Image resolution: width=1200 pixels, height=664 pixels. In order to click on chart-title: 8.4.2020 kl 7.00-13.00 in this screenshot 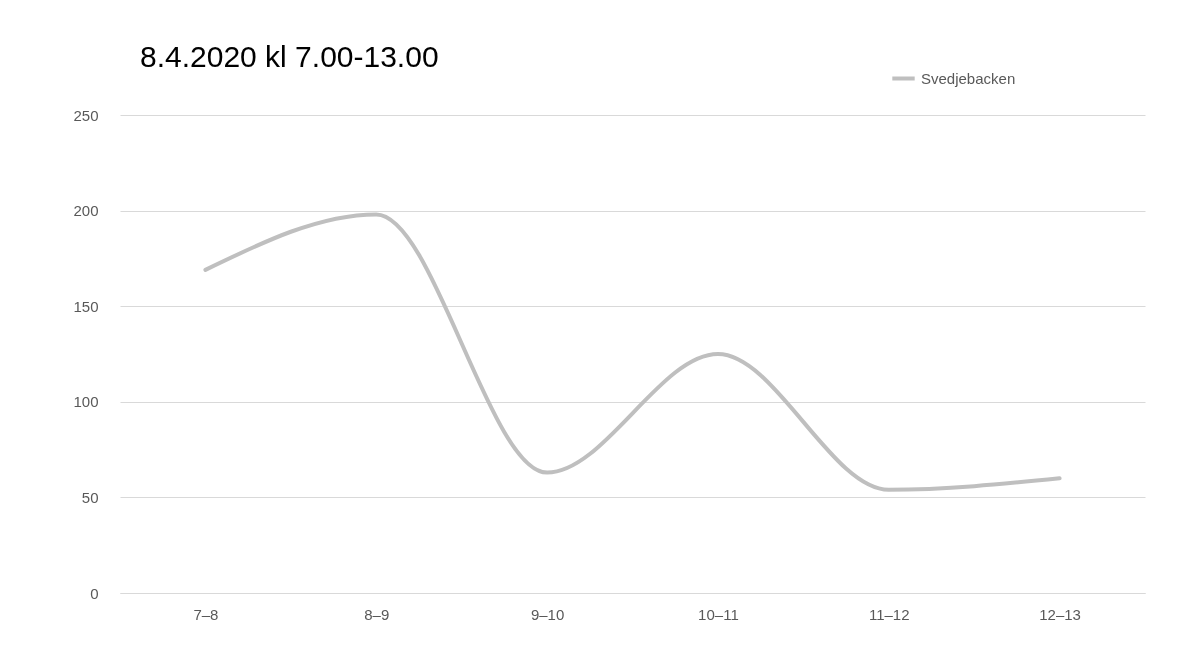, I will do `click(289, 56)`.